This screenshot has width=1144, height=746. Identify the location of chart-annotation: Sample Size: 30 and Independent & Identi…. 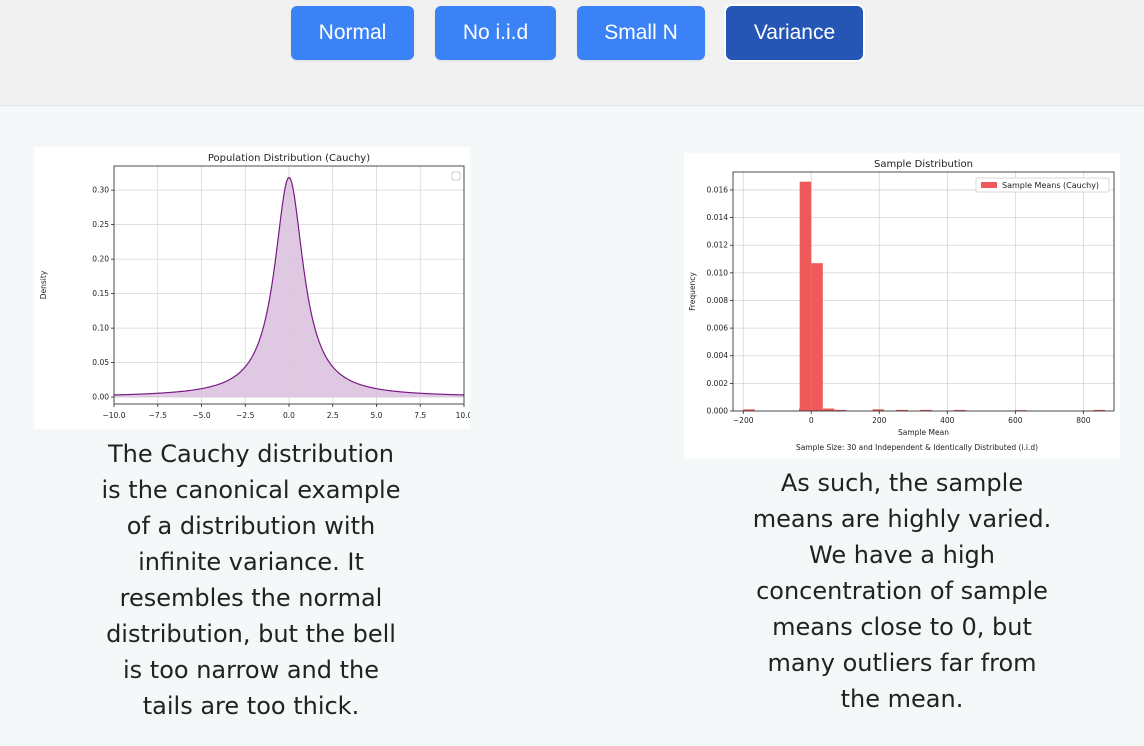
(917, 447).